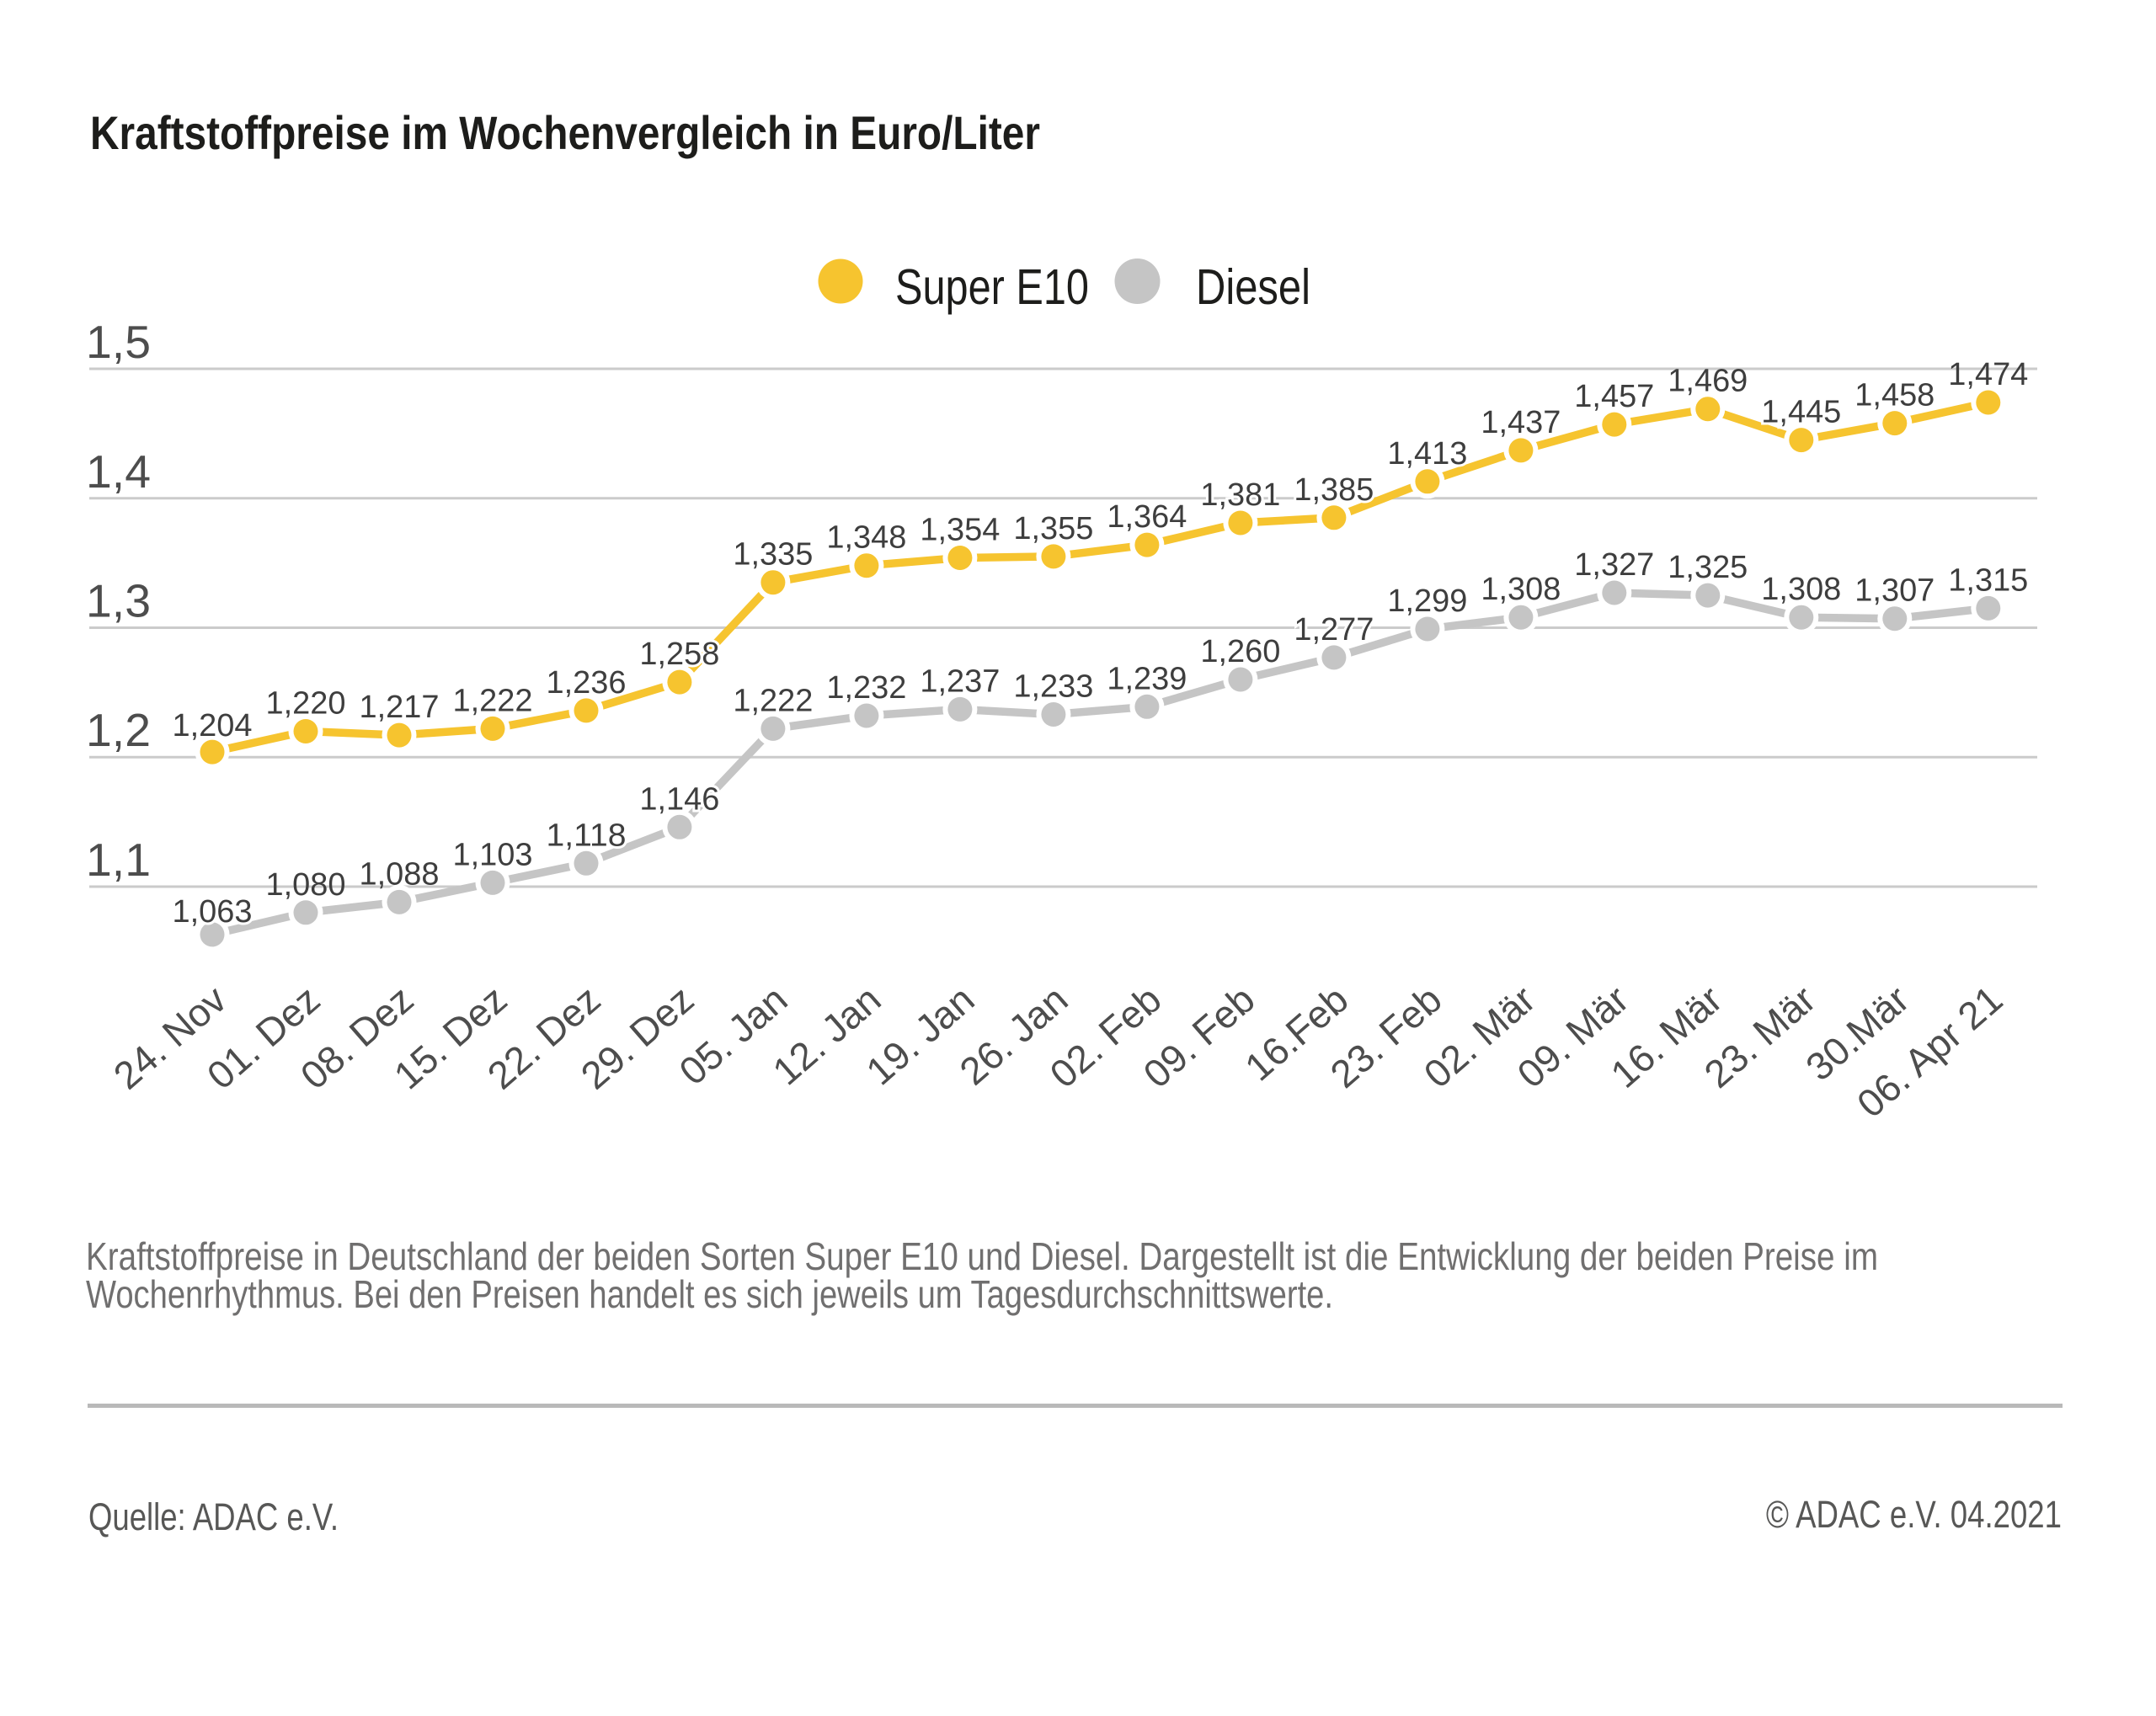 This screenshot has width=2156, height=1716. I want to click on svg-text: 1,220, so click(306, 704).